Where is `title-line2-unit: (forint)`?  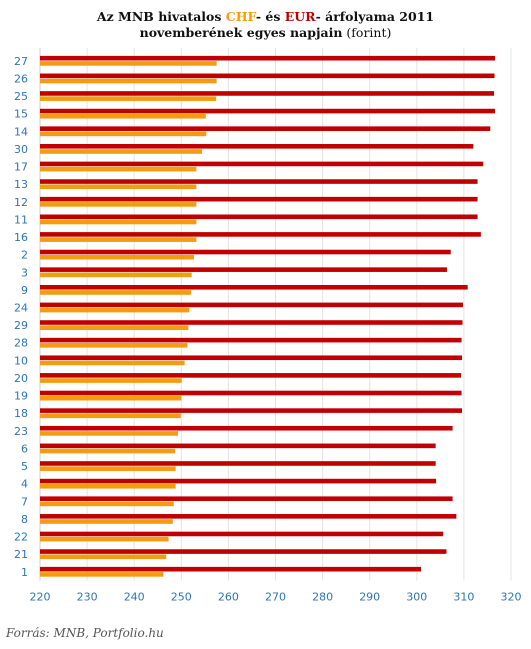 title-line2-unit: (forint) is located at coordinates (367, 32).